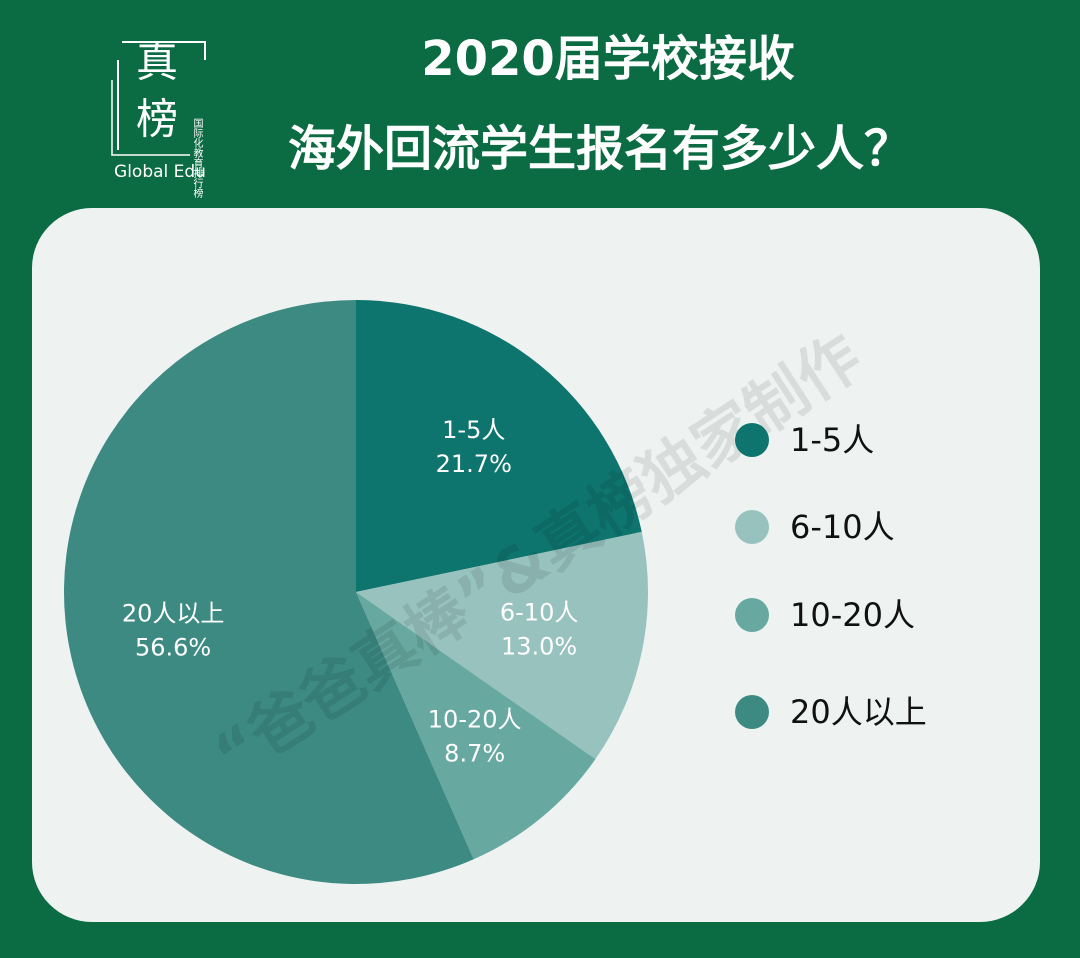 The height and width of the screenshot is (958, 1080). I want to click on chart-subtitle: 海外回流学生报名有多少人？, so click(600, 149).